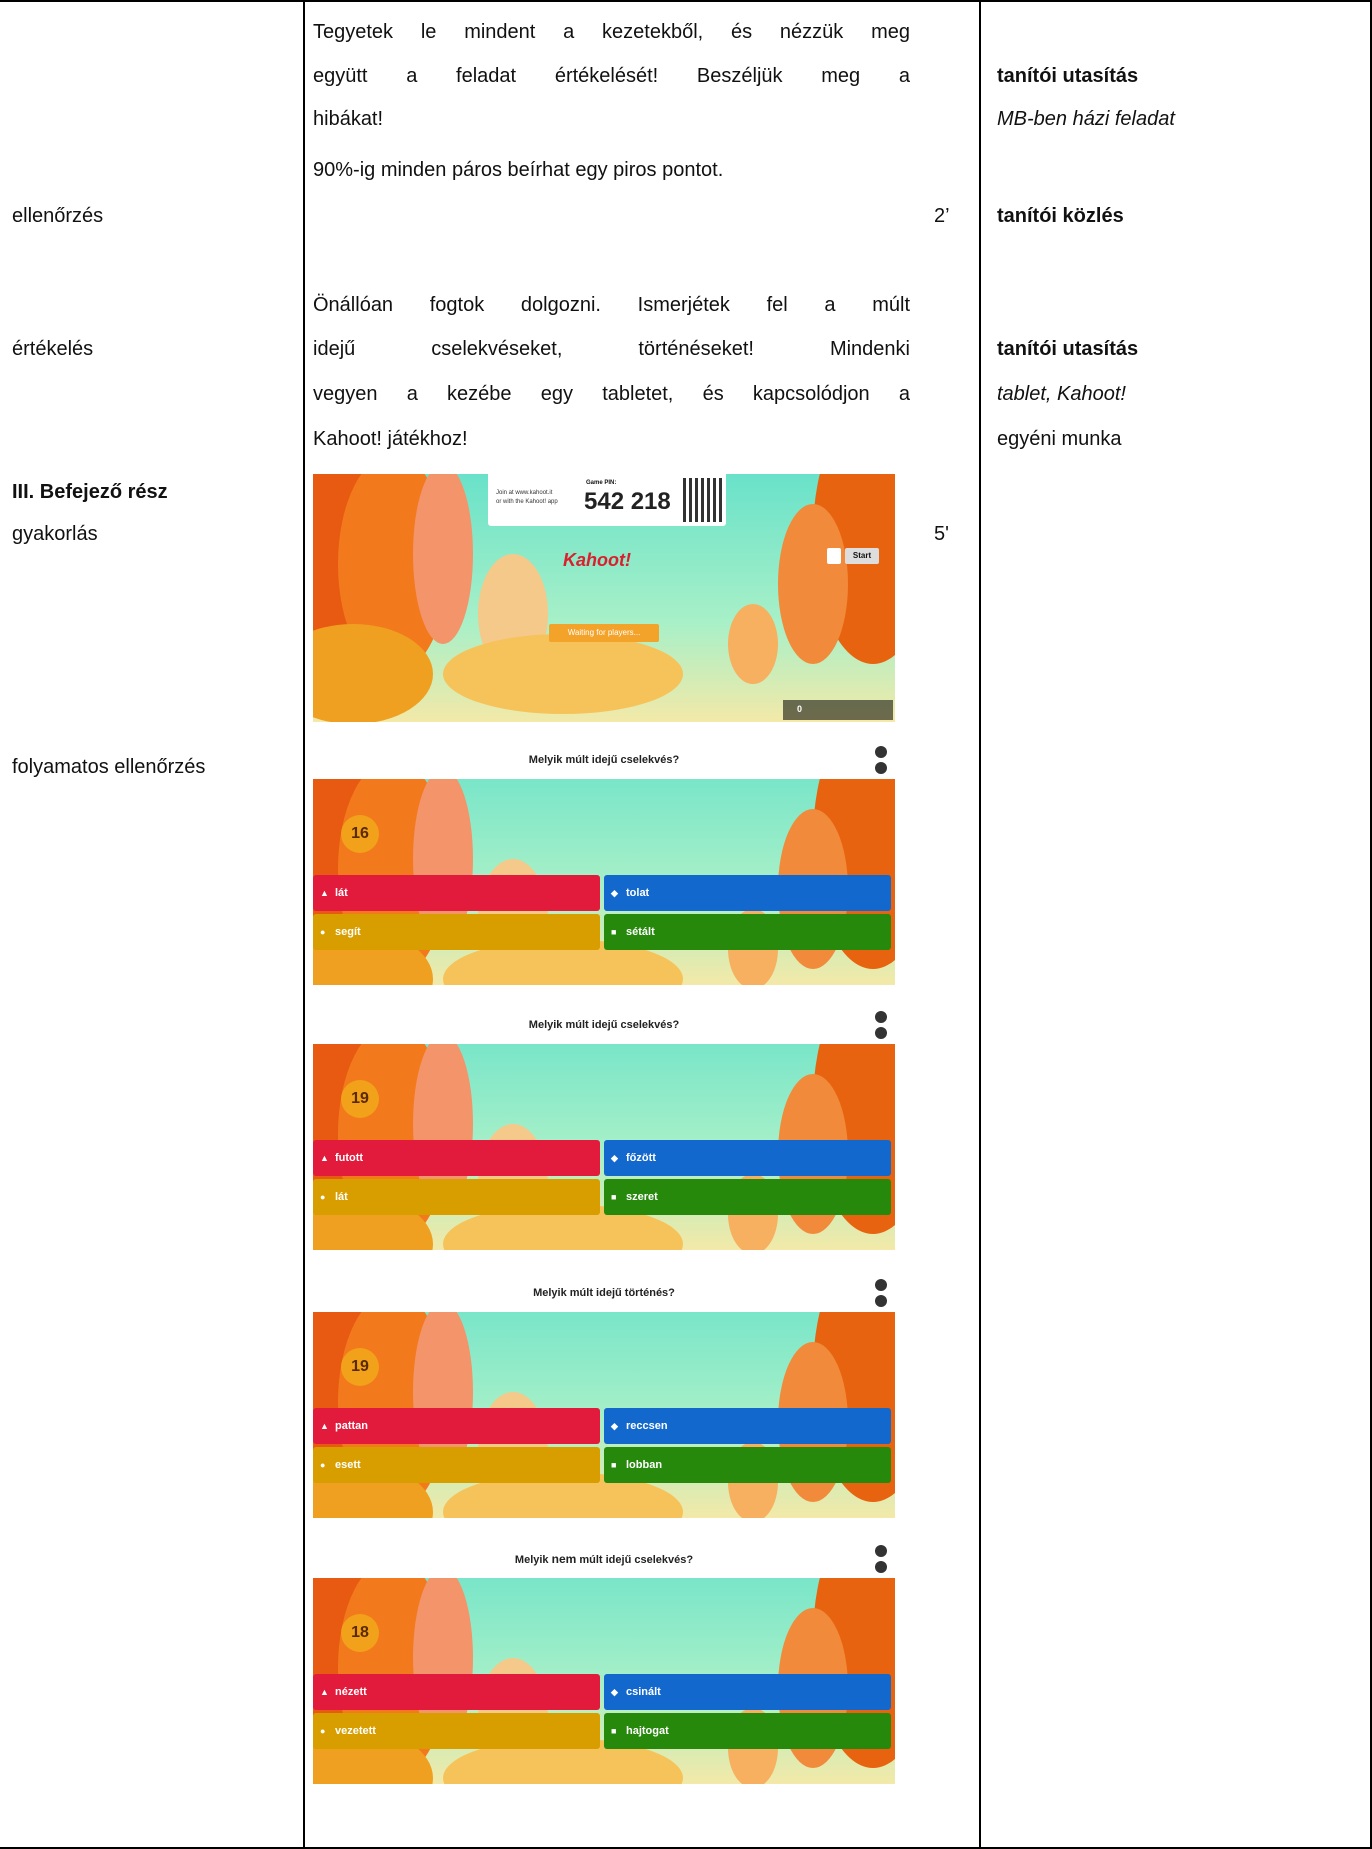 This screenshot has height=1849, width=1372. I want to click on answer-button: ◆ tolat, so click(747, 893).